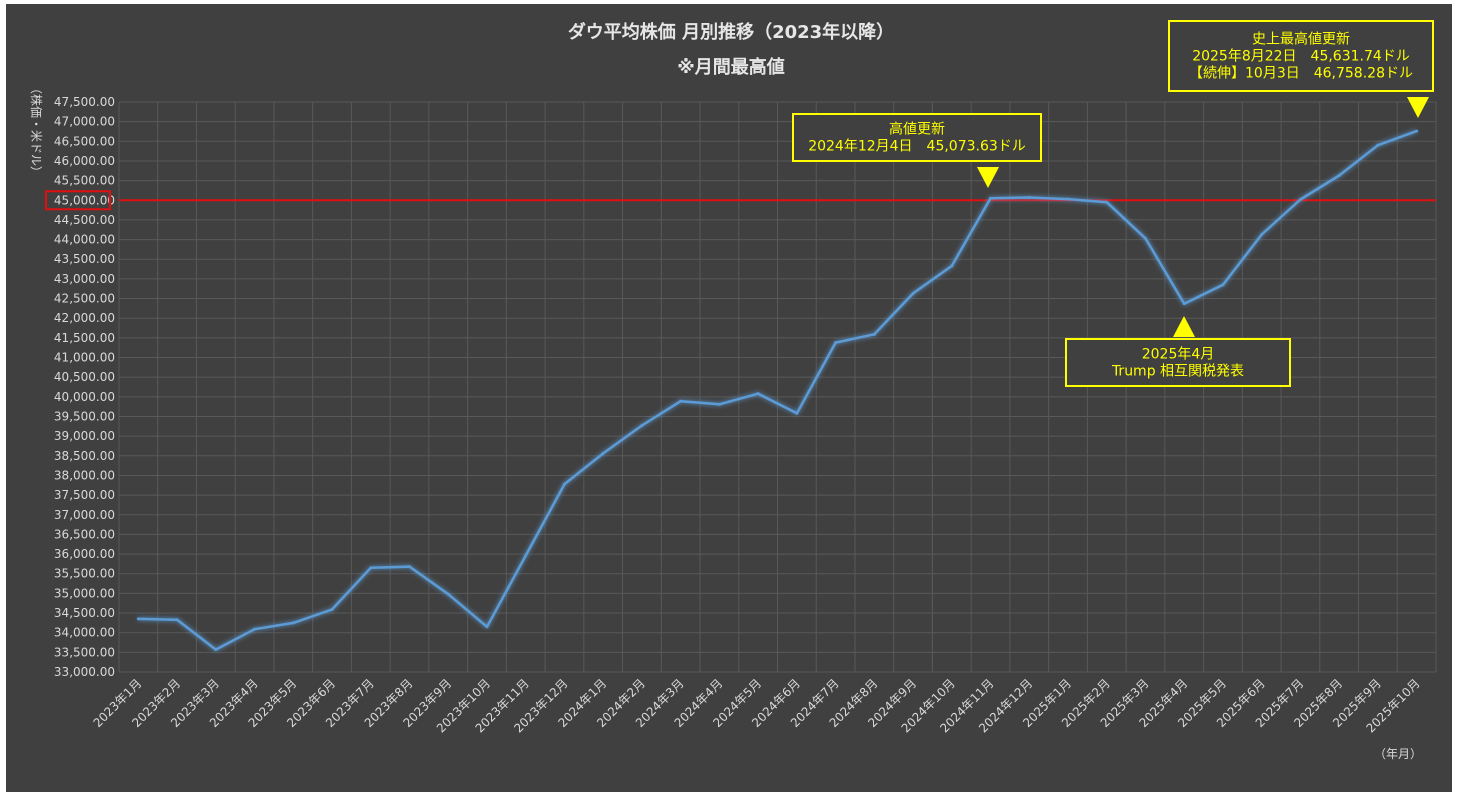 The width and height of the screenshot is (1458, 797). I want to click on y-tick-label: 37,500.00, so click(84, 495).